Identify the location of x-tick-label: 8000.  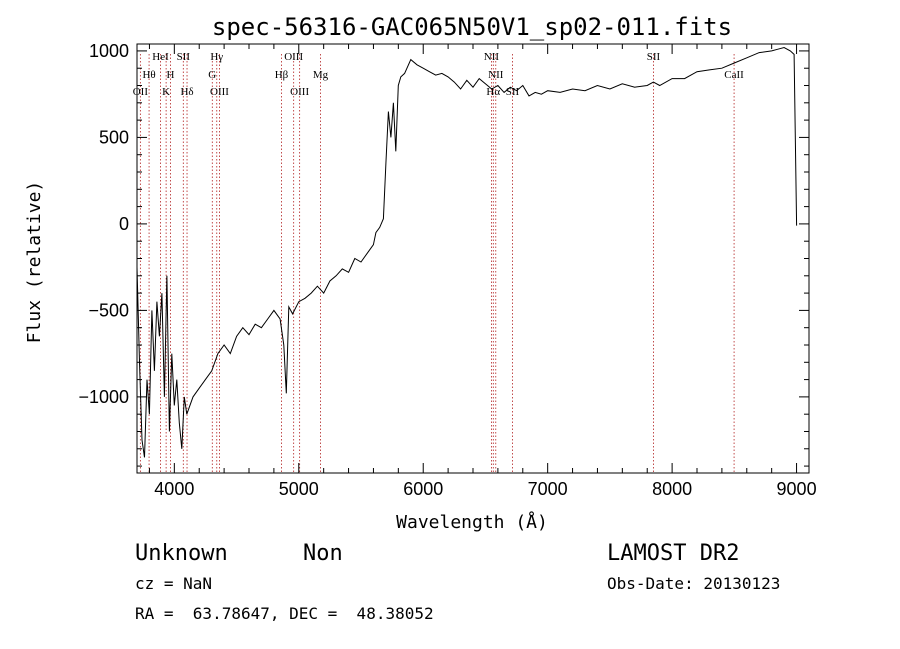
(672, 489).